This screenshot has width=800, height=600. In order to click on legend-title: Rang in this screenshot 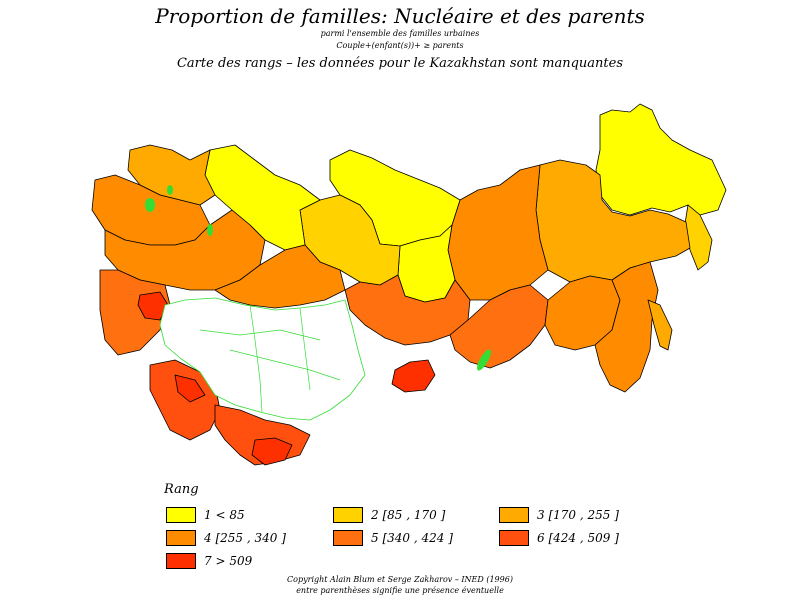, I will do `click(181, 489)`.